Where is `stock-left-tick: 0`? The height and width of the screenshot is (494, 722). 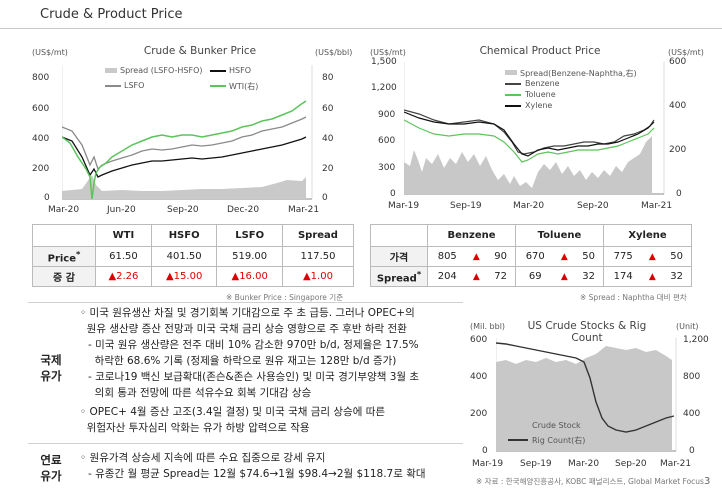
stock-left-tick: 0 is located at coordinates (485, 451).